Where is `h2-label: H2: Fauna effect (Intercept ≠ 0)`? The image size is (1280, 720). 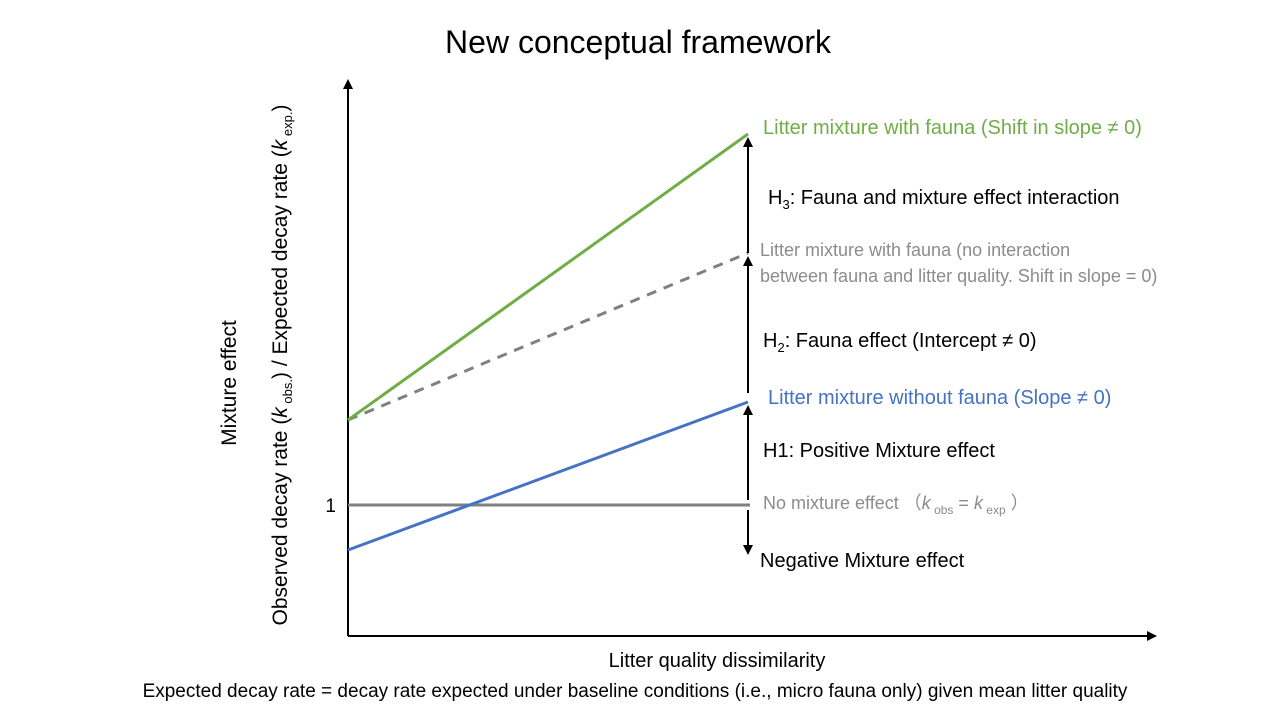
h2-label: H2: Fauna effect (Intercept ≠ 0) is located at coordinates (900, 342).